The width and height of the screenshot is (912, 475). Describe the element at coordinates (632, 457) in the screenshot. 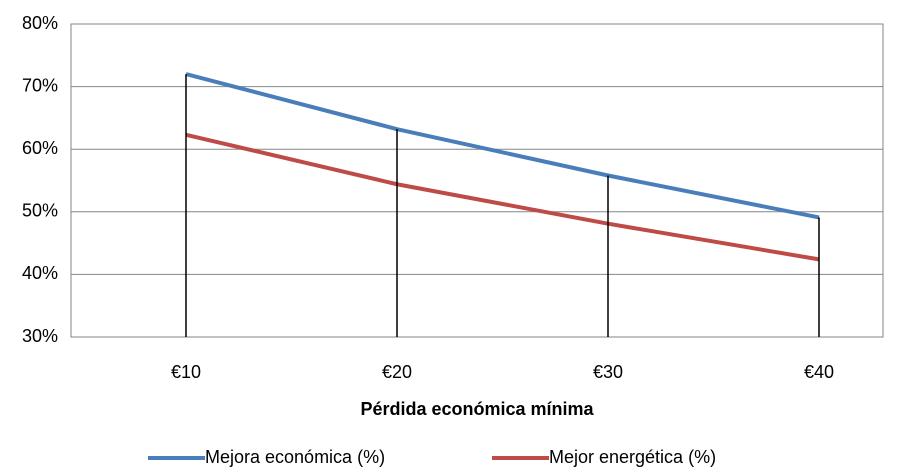

I see `legend-label: Mejor energética (%)` at that location.